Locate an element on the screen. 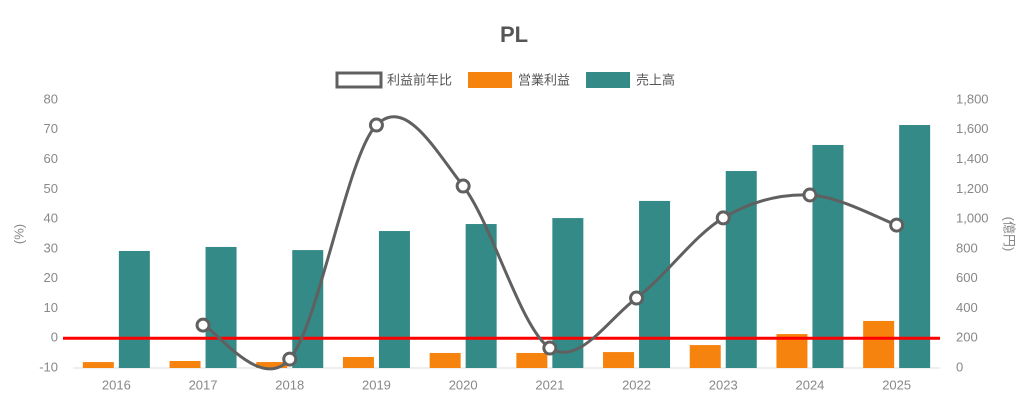 The width and height of the screenshot is (1024, 414). y2-tick-label: 800 is located at coordinates (967, 247).